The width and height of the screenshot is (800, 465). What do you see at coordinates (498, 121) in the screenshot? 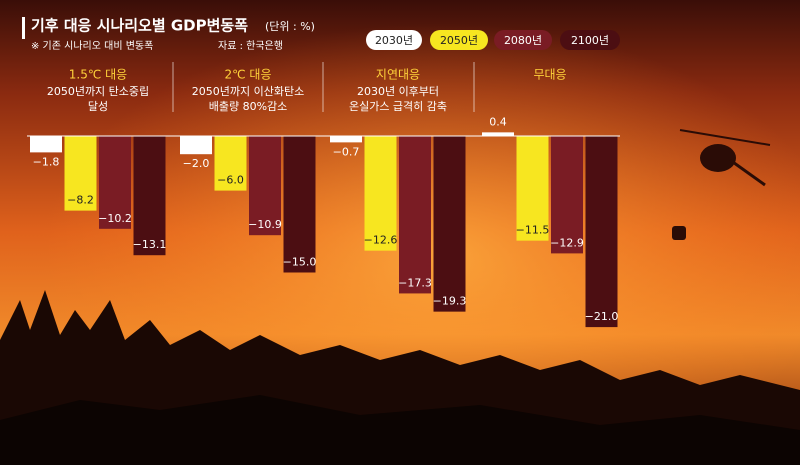
I see `value-label: 0.4` at bounding box center [498, 121].